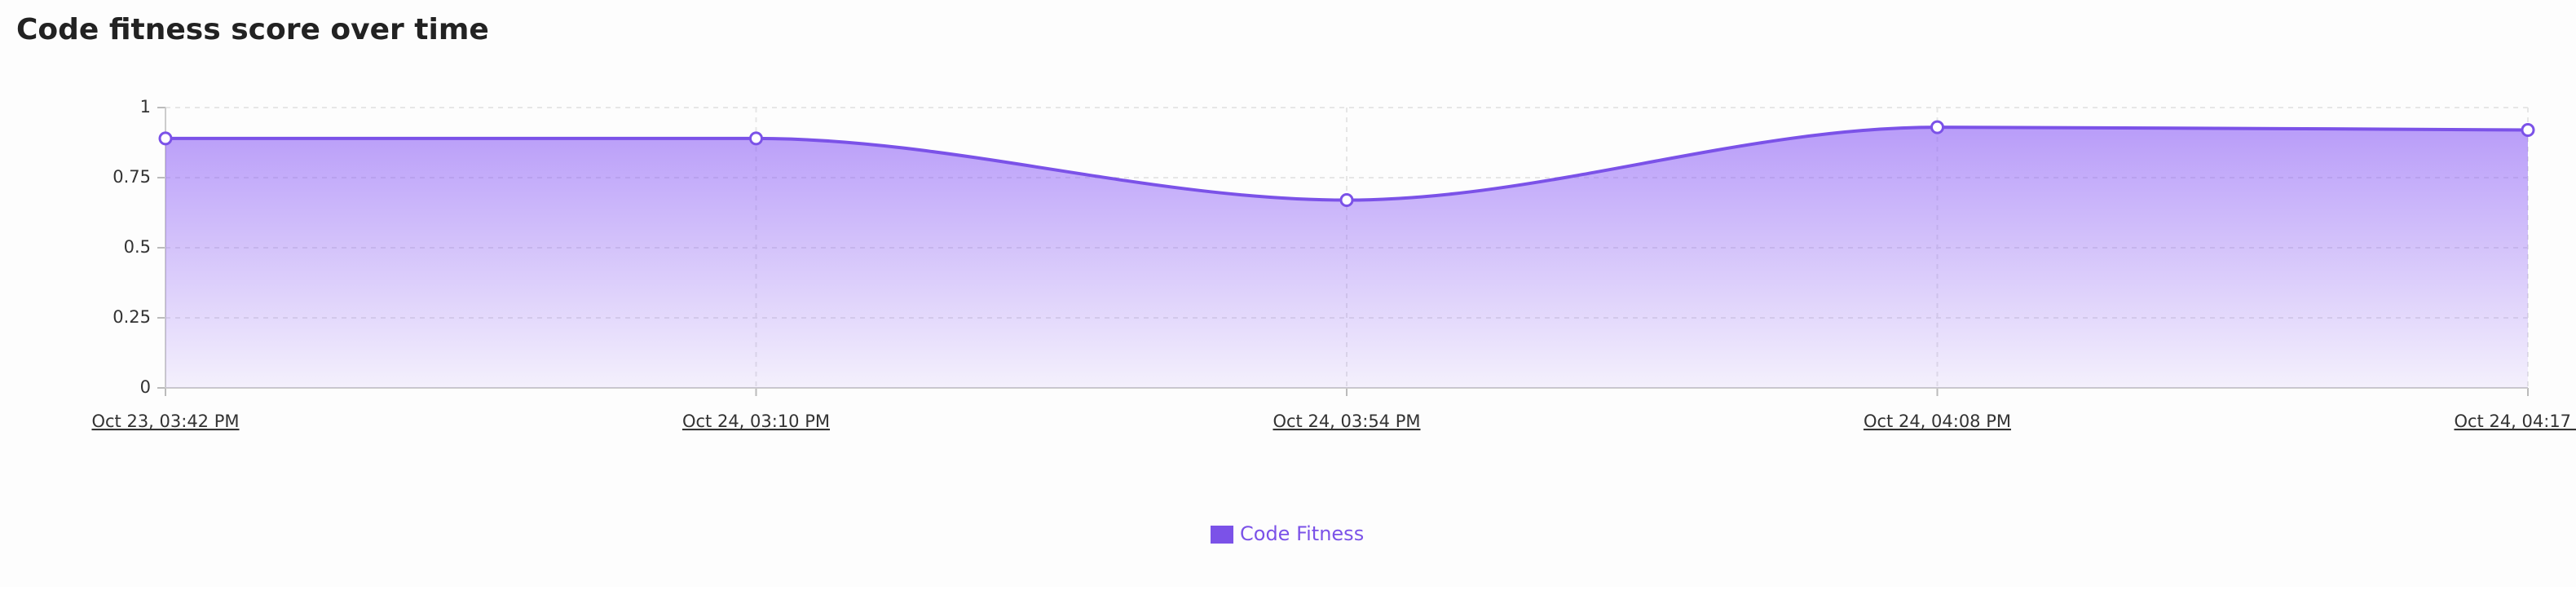 Image resolution: width=2576 pixels, height=590 pixels. I want to click on x-tick-label: Oct 24, 04:08 PM, so click(1937, 421).